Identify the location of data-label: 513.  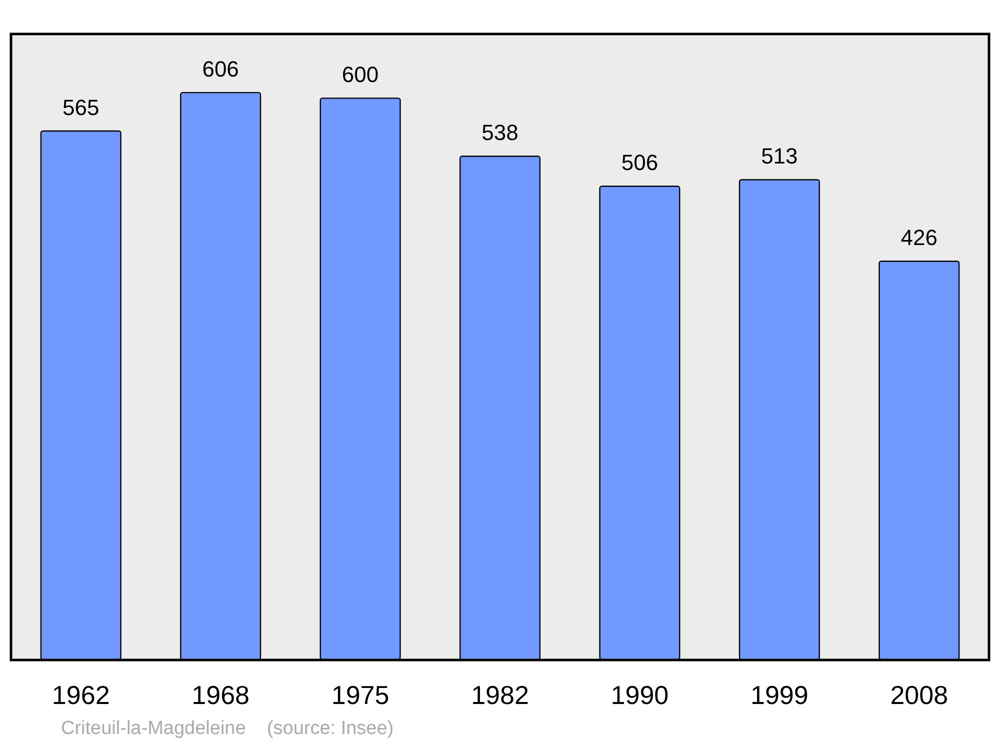
(779, 156).